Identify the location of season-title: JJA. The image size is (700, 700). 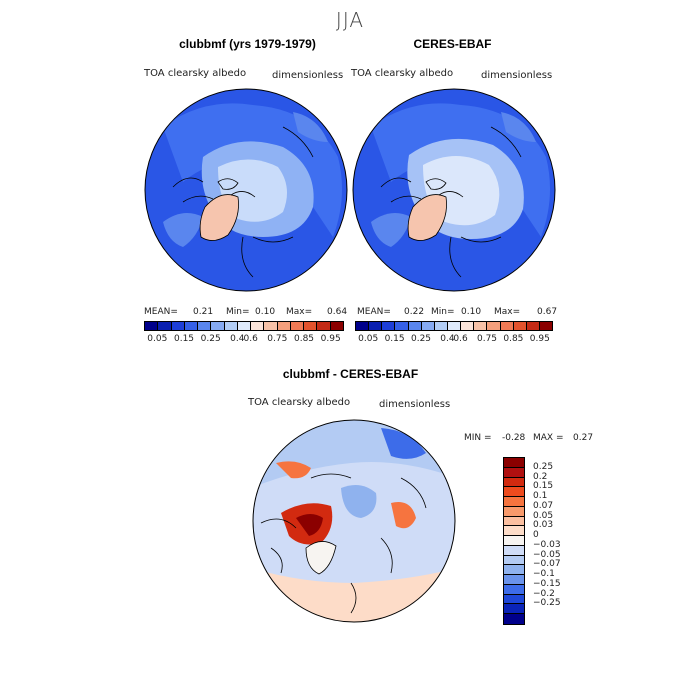
(350, 20).